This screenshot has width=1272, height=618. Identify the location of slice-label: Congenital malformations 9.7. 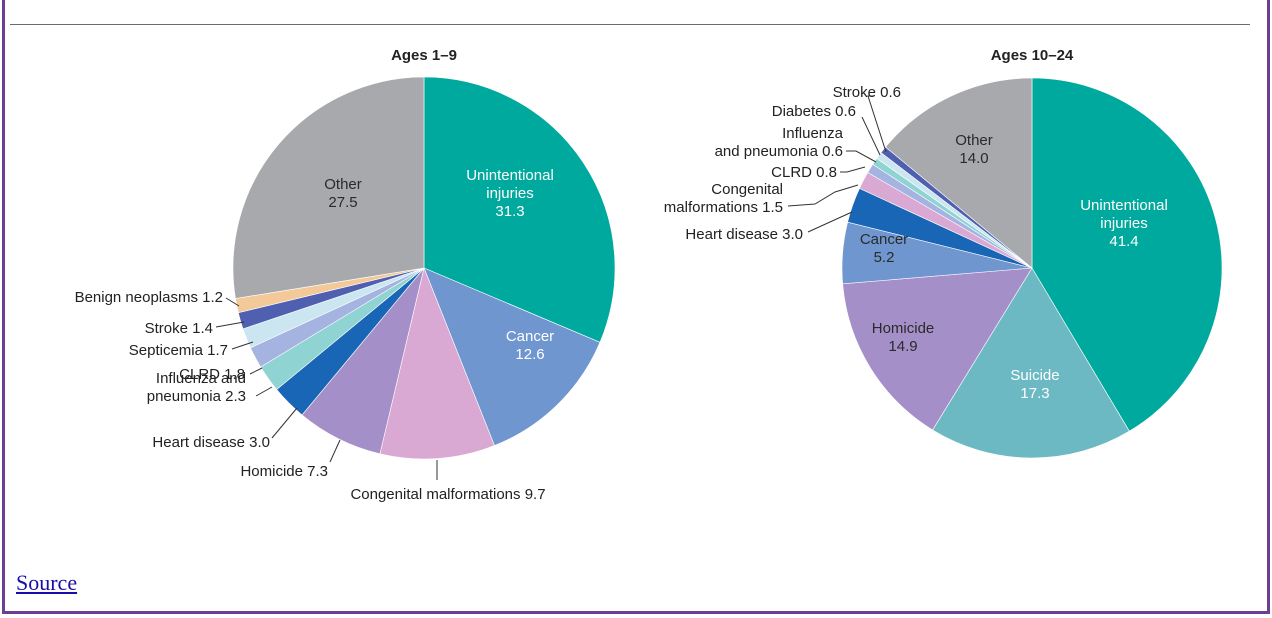
(447, 494).